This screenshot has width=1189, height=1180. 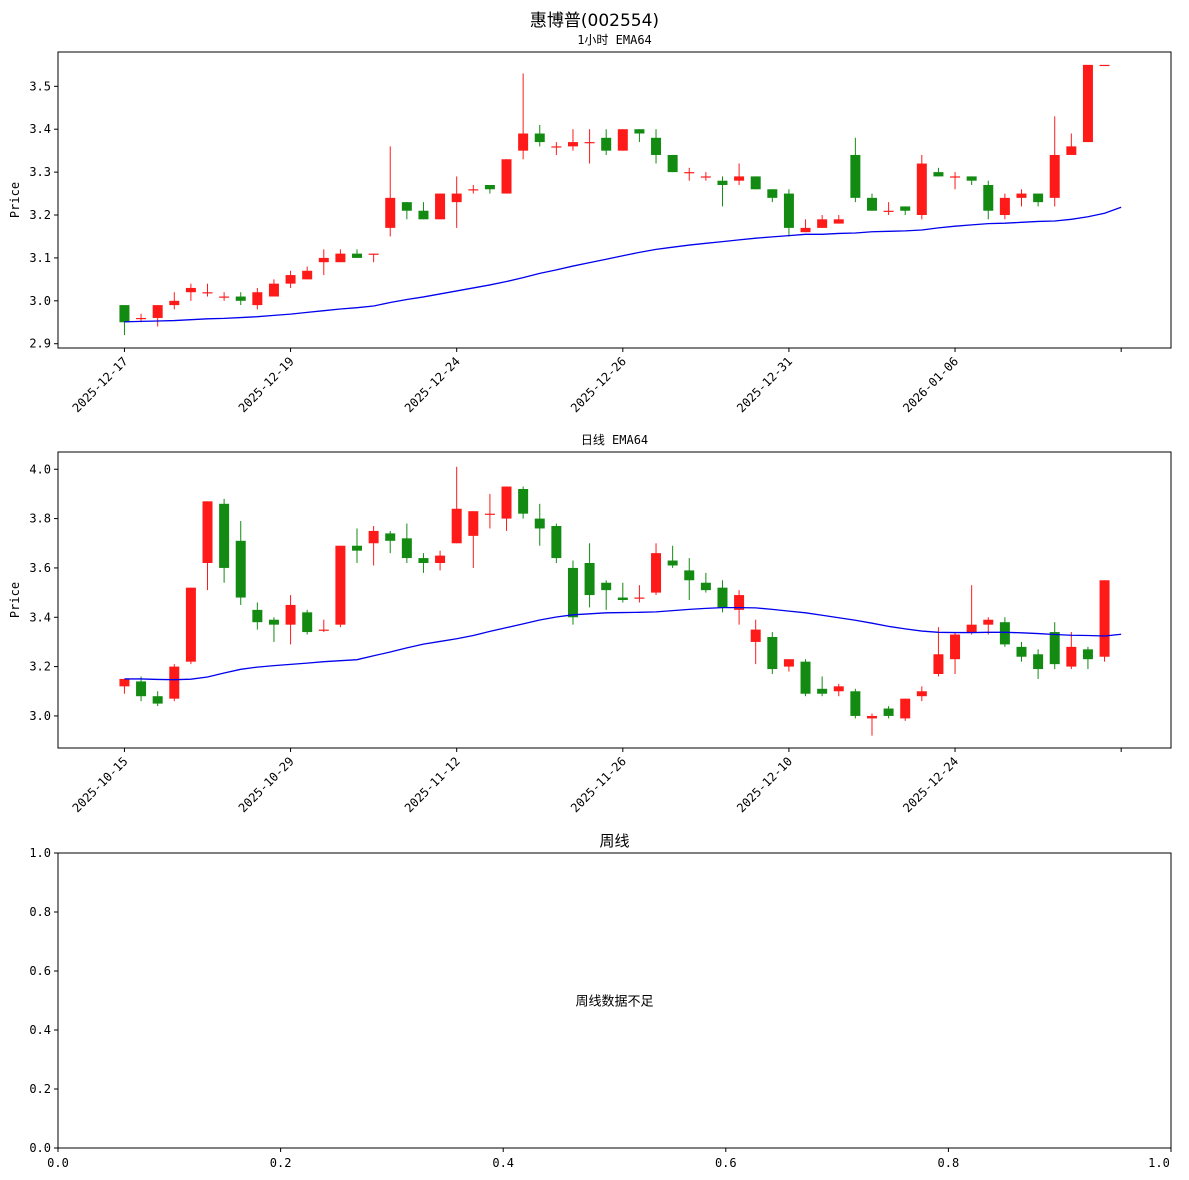 What do you see at coordinates (40, 301) in the screenshot?
I see `y-tick-label: 3.0` at bounding box center [40, 301].